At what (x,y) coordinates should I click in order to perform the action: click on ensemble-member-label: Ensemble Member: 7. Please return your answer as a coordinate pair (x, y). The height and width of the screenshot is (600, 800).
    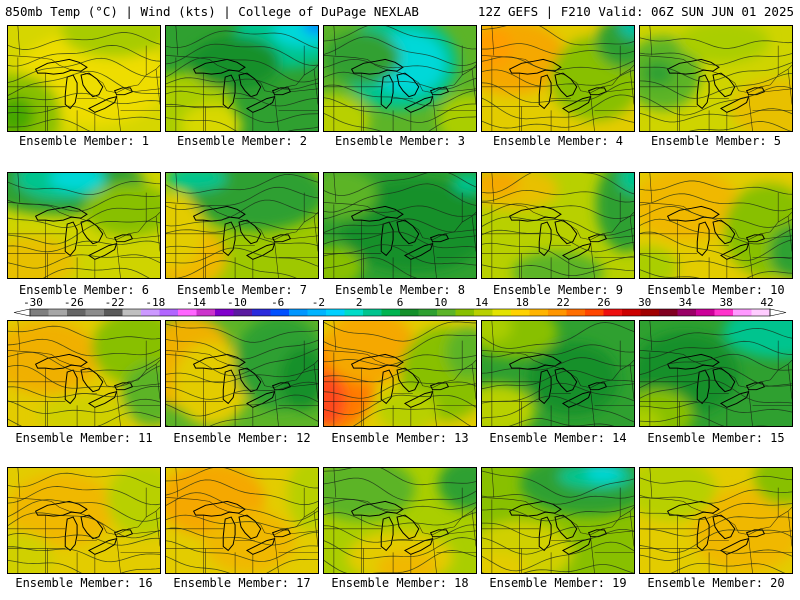
    Looking at the image, I should click on (242, 290).